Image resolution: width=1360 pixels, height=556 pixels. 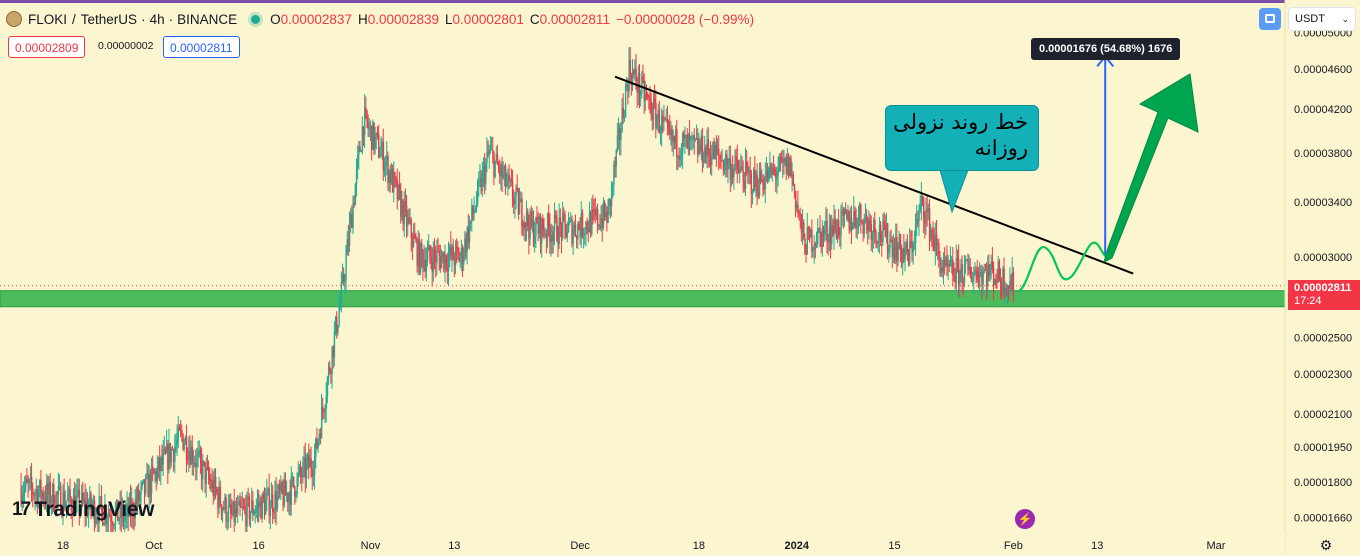 What do you see at coordinates (1064, 267) in the screenshot?
I see `projection-wave` at bounding box center [1064, 267].